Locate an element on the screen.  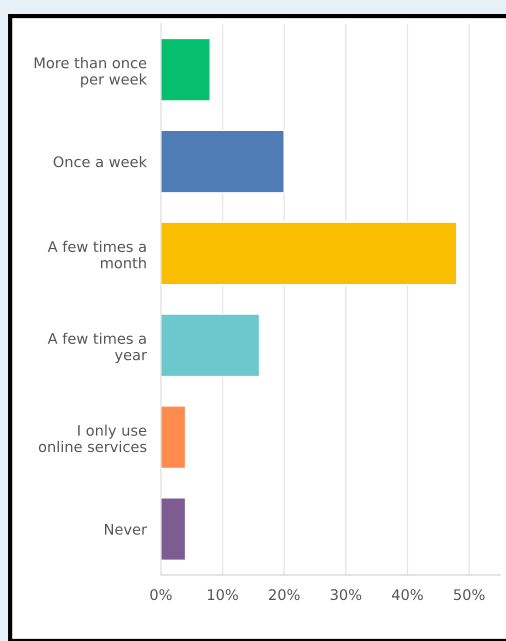
y-tick-label: More than once per week is located at coordinates (90, 72).